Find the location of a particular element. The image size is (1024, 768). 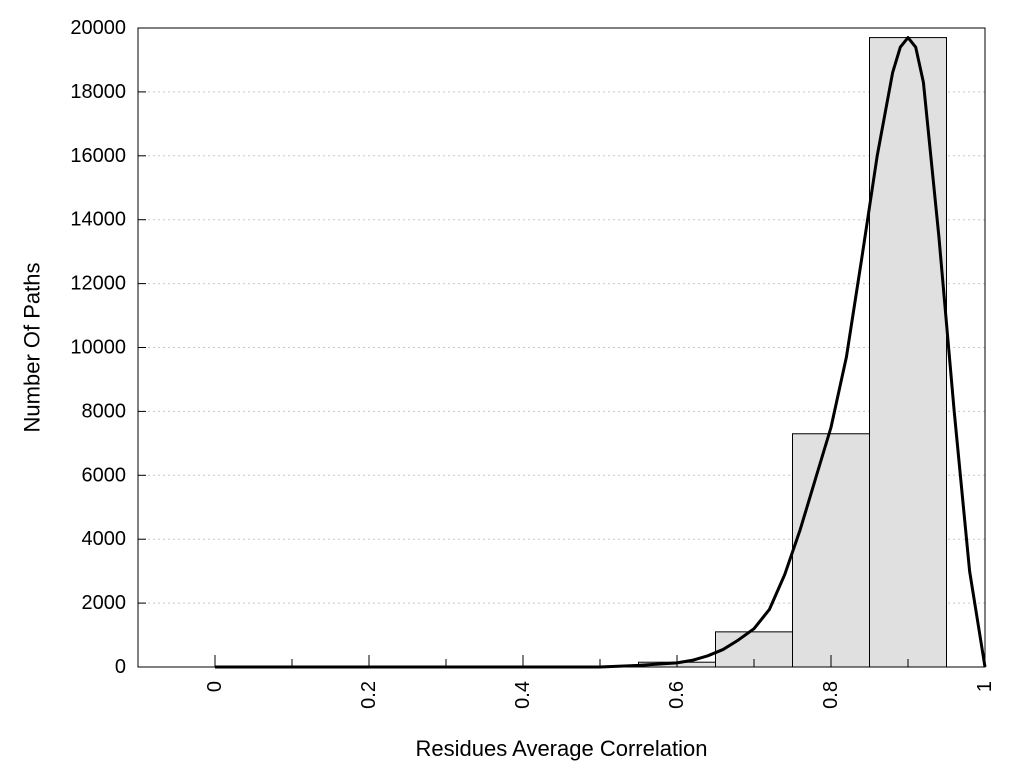

y-tick-label-8: 16000 is located at coordinates (98, 156).